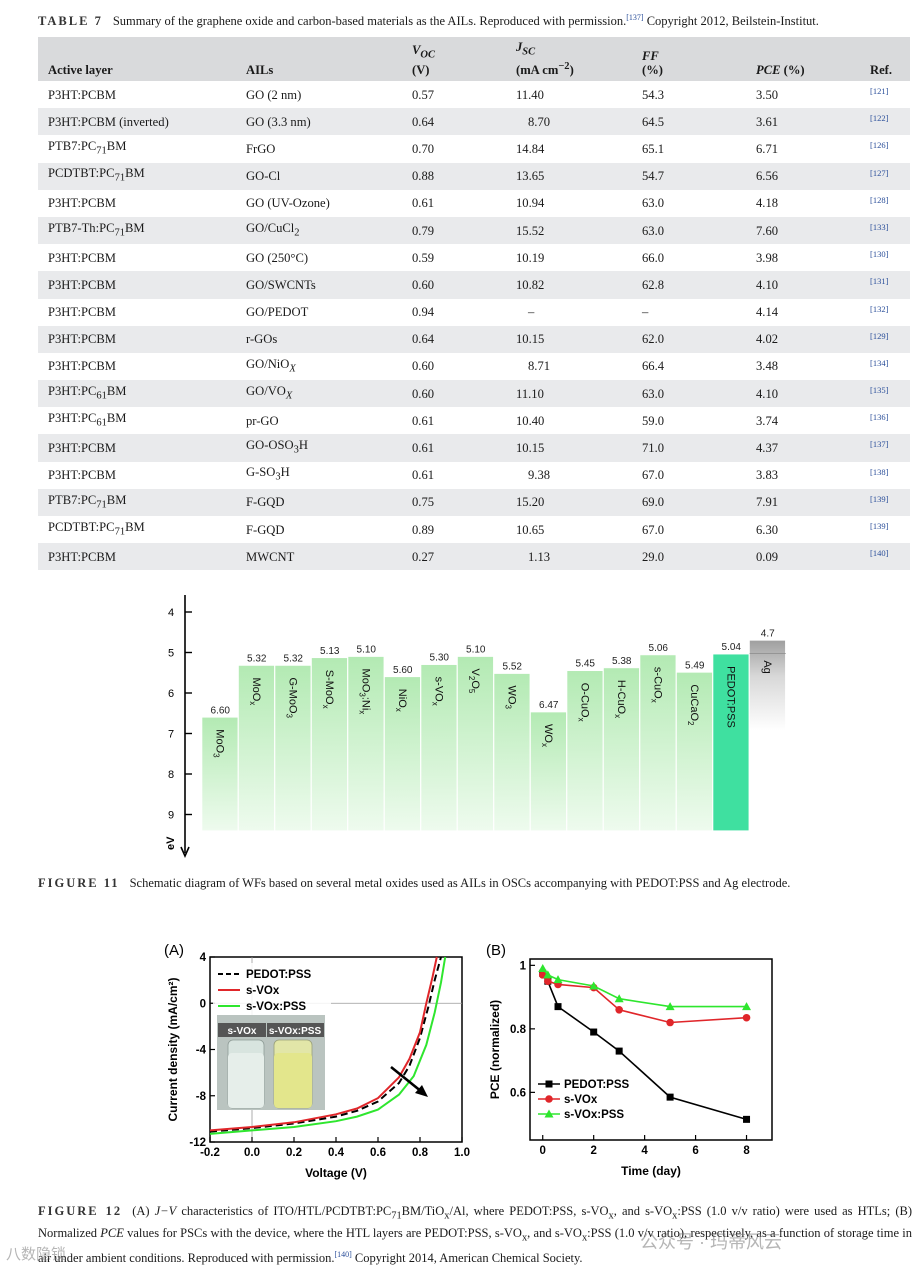 This screenshot has width=919, height=1275. I want to click on cell-jsc: 10.15, so click(569, 448).